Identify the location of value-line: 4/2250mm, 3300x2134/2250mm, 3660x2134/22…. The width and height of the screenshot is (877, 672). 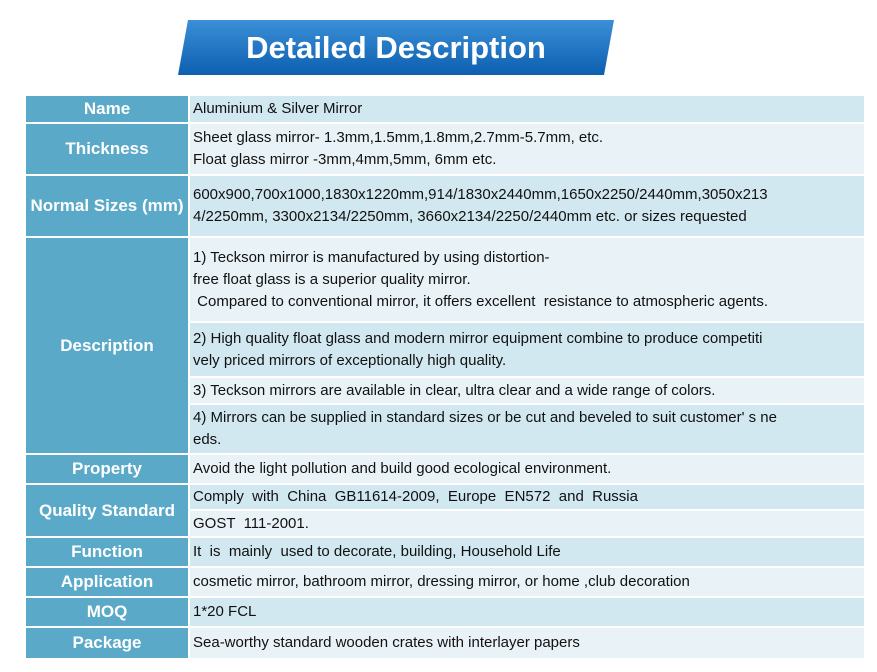
(470, 216).